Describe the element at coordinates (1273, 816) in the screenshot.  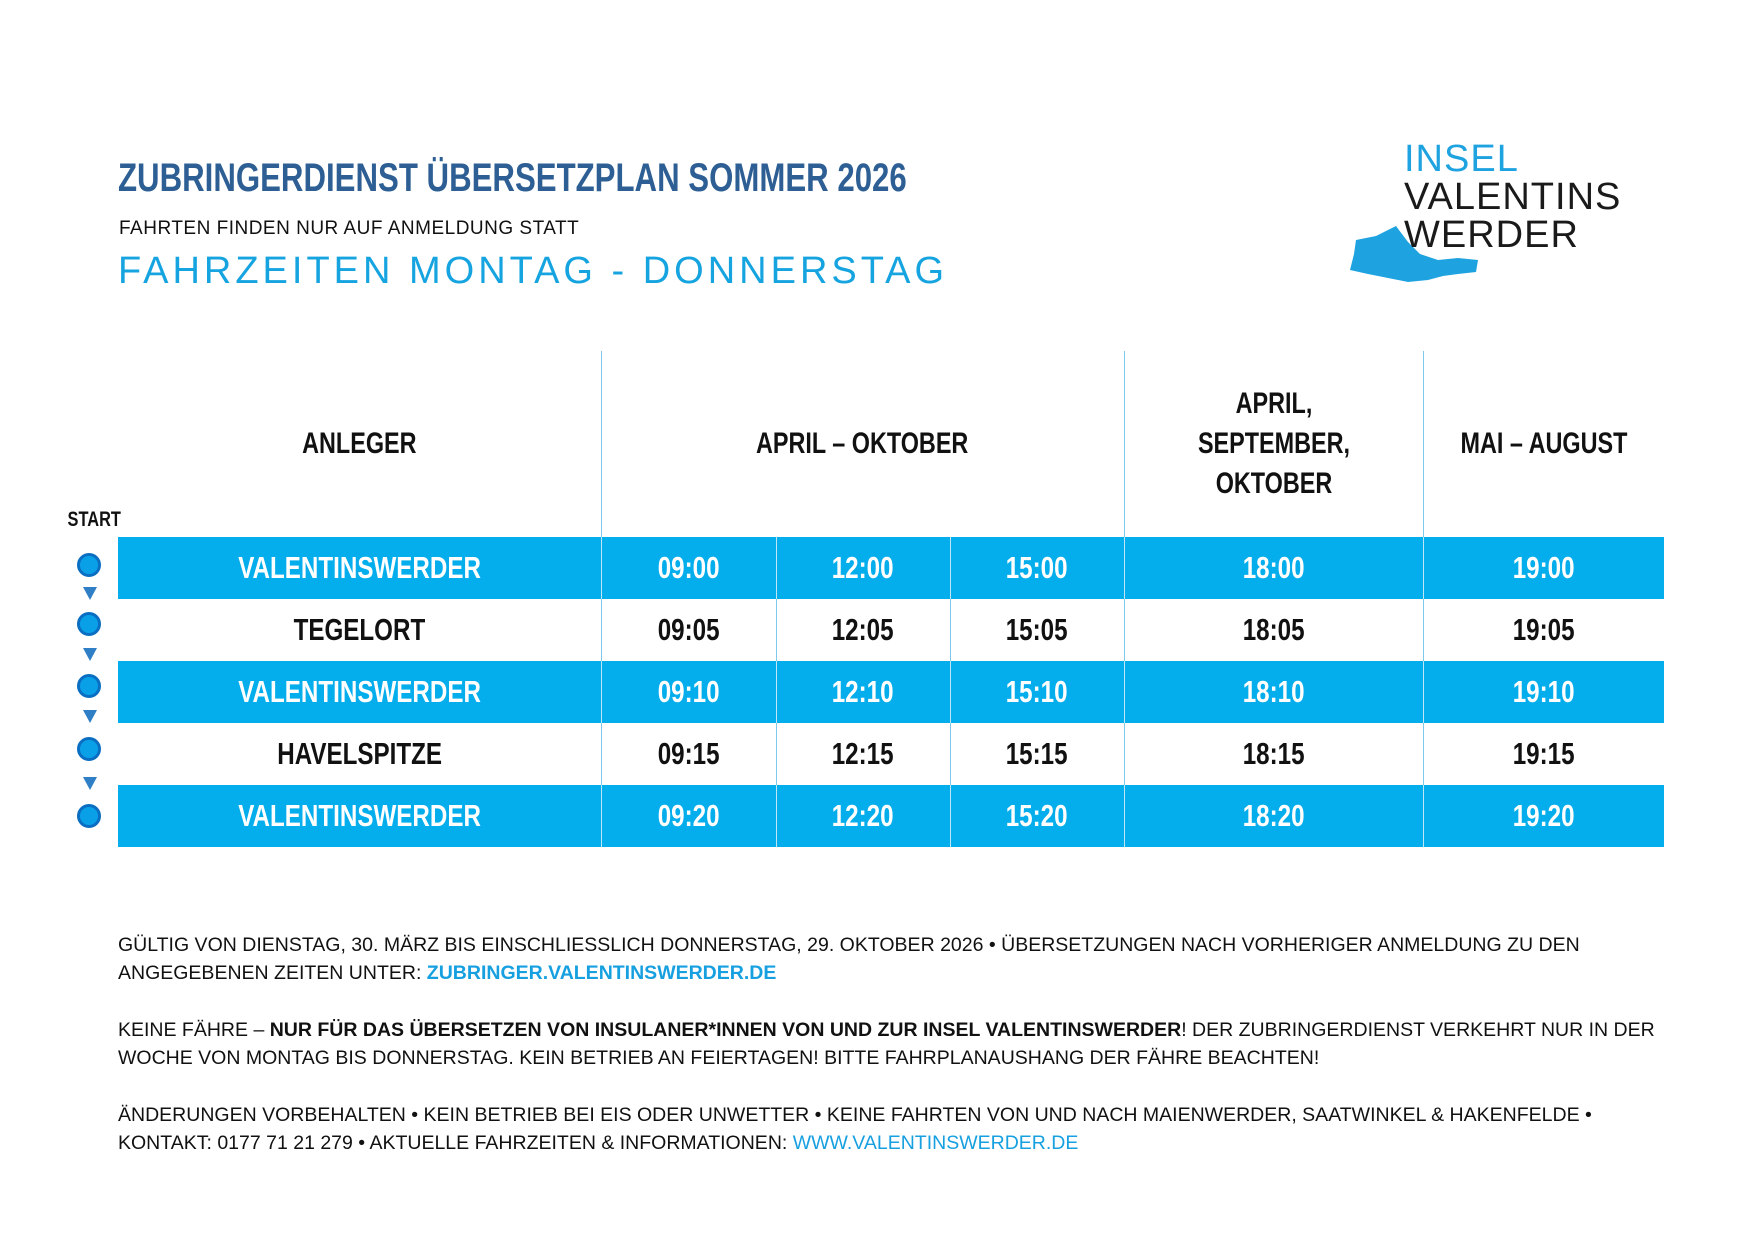
I see `time-cell: 18:20` at that location.